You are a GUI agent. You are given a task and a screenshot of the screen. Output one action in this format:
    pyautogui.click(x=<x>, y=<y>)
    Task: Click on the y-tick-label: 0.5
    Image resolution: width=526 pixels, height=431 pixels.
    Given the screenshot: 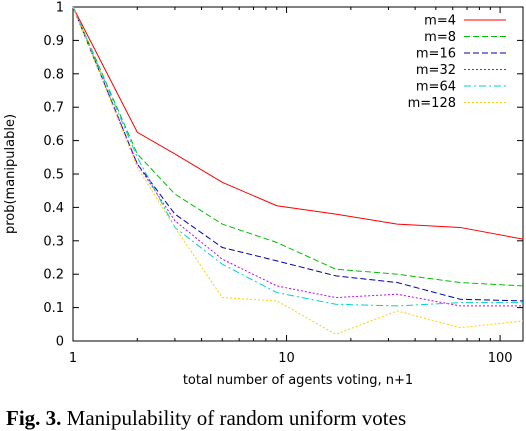 What is the action you would take?
    pyautogui.click(x=53, y=175)
    